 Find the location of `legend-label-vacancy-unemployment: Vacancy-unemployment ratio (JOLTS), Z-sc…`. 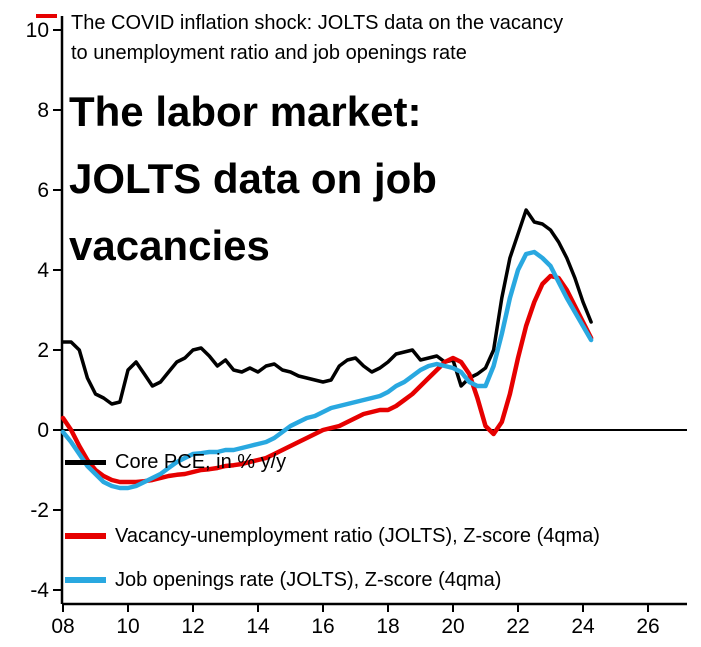

legend-label-vacancy-unemployment: Vacancy-unemployment ratio (JOLTS), Z-sc… is located at coordinates (357, 535).